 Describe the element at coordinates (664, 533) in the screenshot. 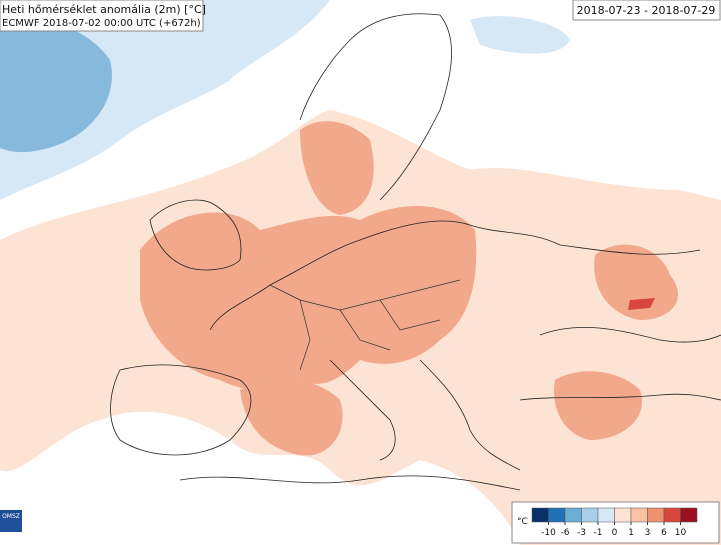

I see `legend-tick-label: 6` at that location.